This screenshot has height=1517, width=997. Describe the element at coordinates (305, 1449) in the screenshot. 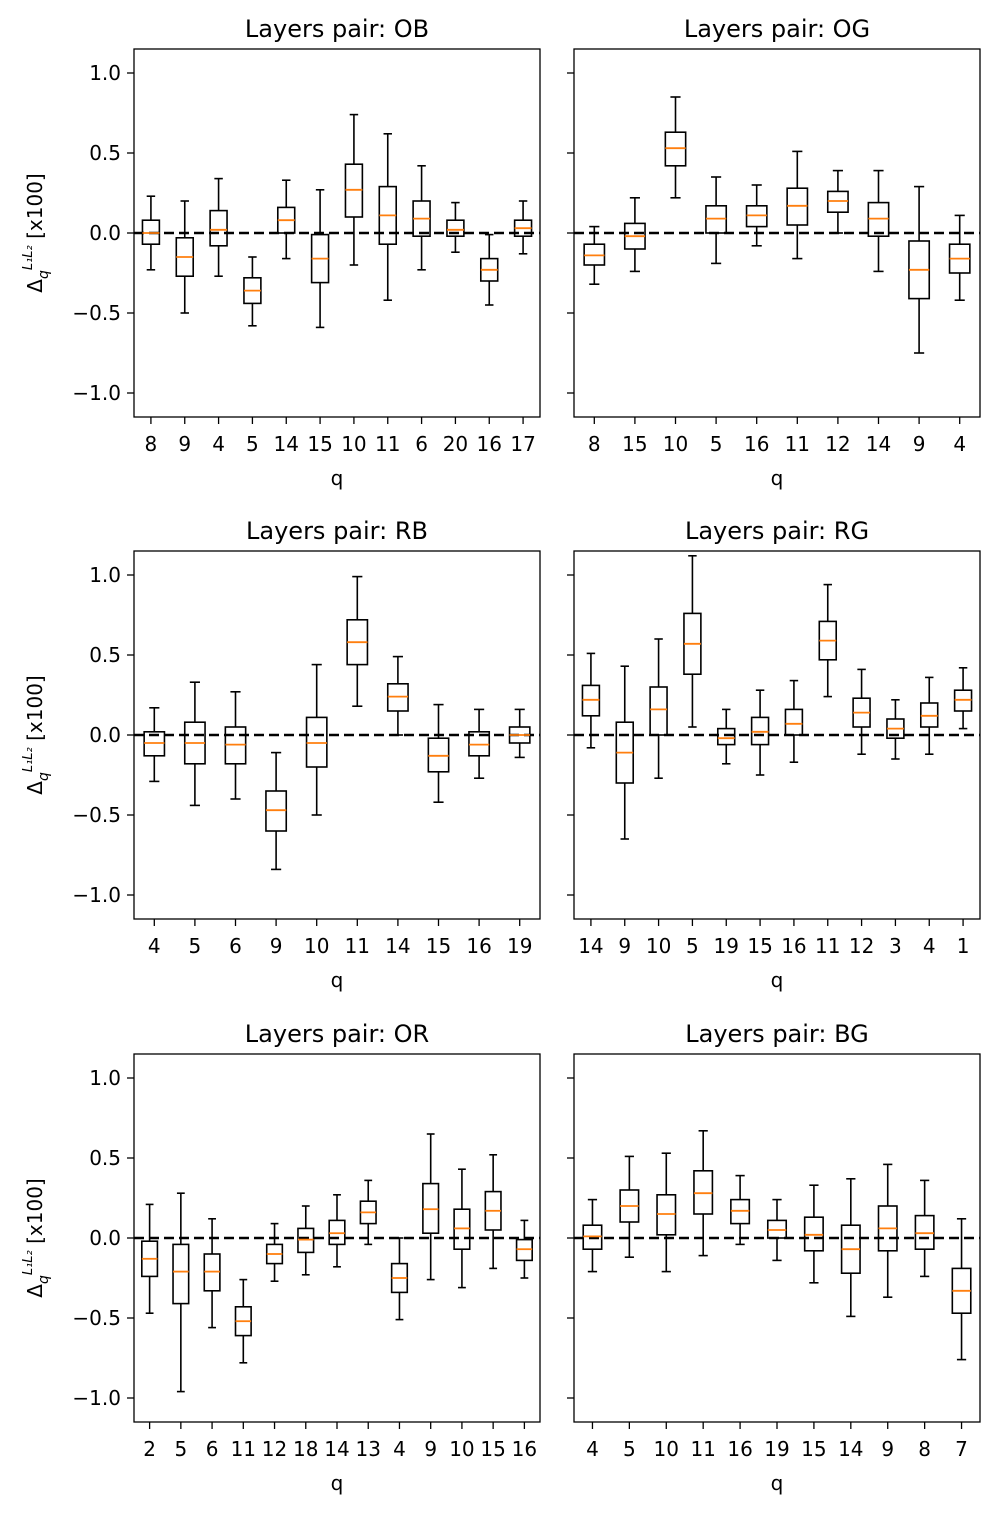

I see `x-tick-label: 18` at that location.